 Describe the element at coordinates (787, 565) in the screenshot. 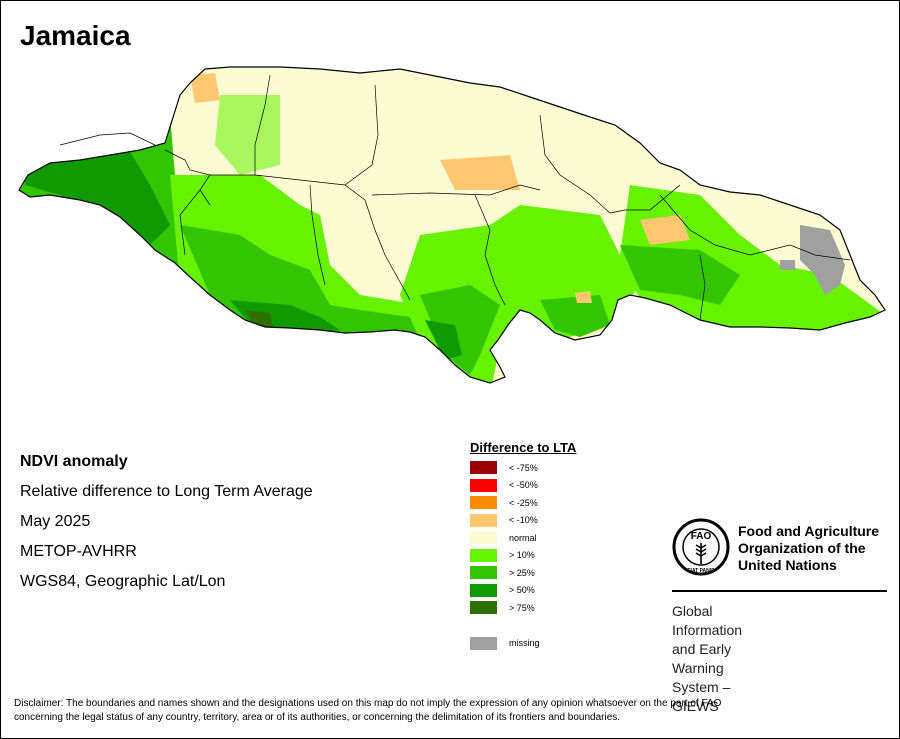

I see `fao-name-line: United Nations` at that location.